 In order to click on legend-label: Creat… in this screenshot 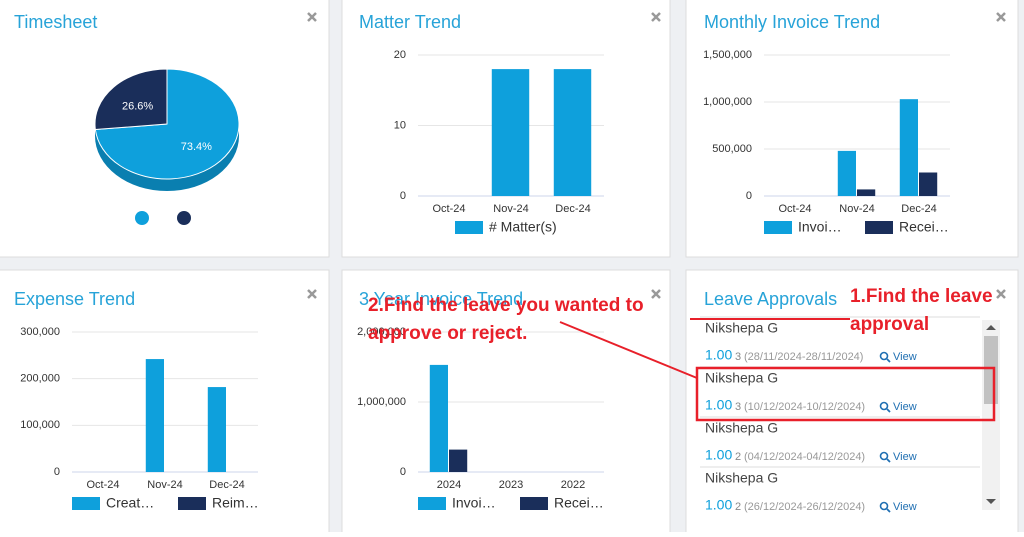, I will do `click(130, 503)`.